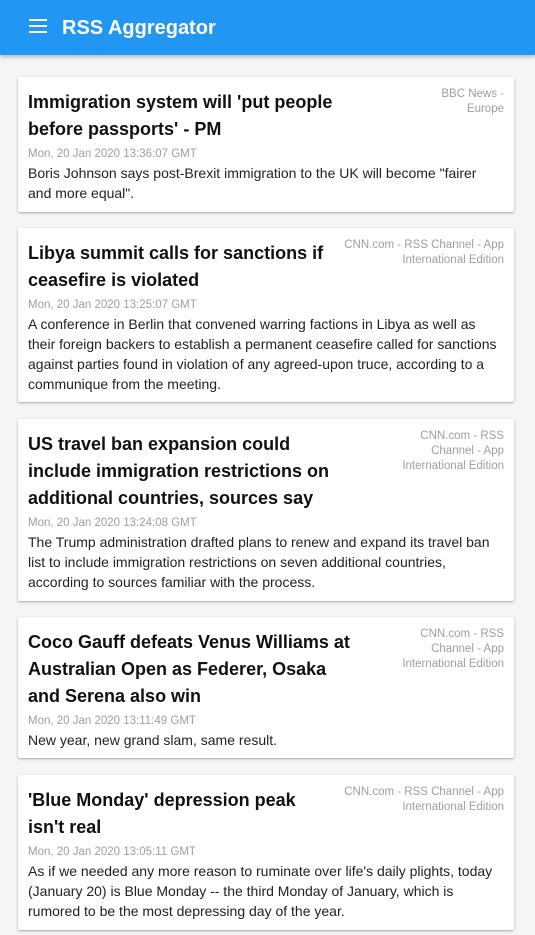  What do you see at coordinates (112, 154) in the screenshot?
I see `article-date: Mon, 20 Jan 2020 13:36:07 GMT` at bounding box center [112, 154].